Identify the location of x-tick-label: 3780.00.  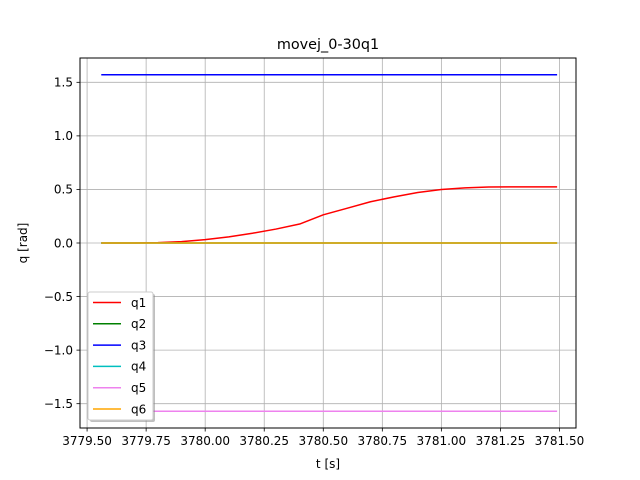
(205, 441).